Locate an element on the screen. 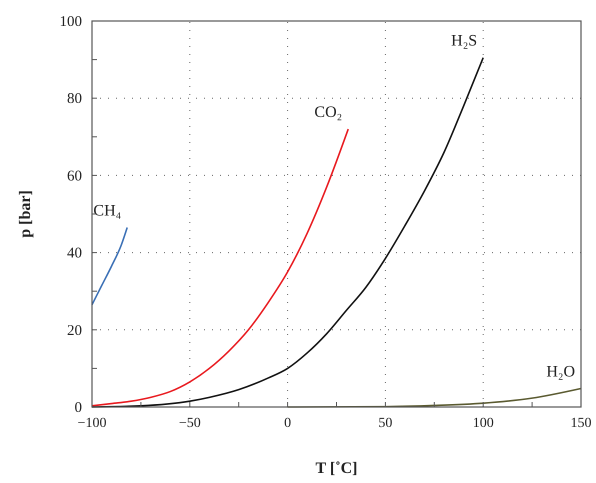  y-tick-label: 100 is located at coordinates (71, 22).